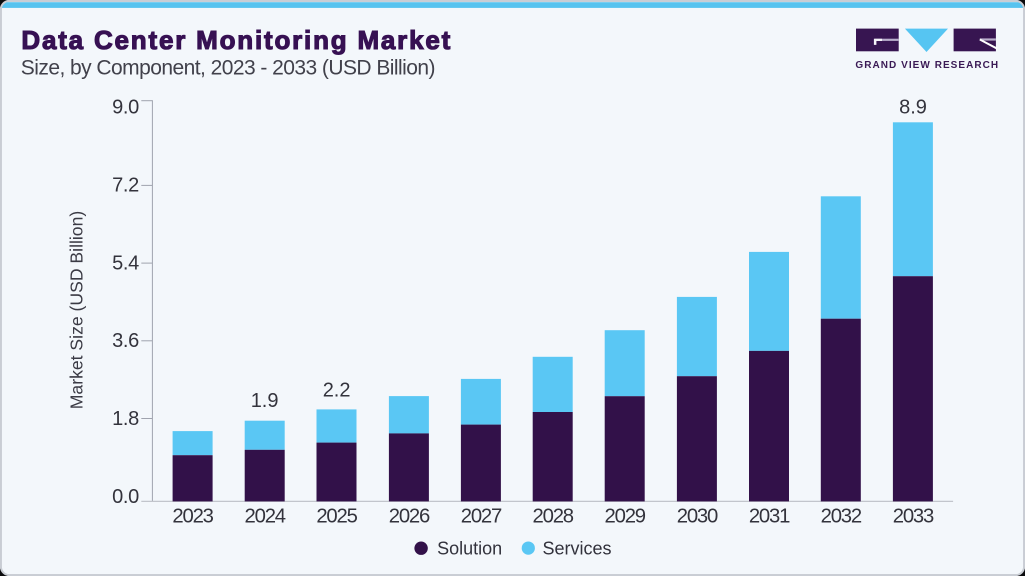  I want to click on svg-text: 2027, so click(481, 517).